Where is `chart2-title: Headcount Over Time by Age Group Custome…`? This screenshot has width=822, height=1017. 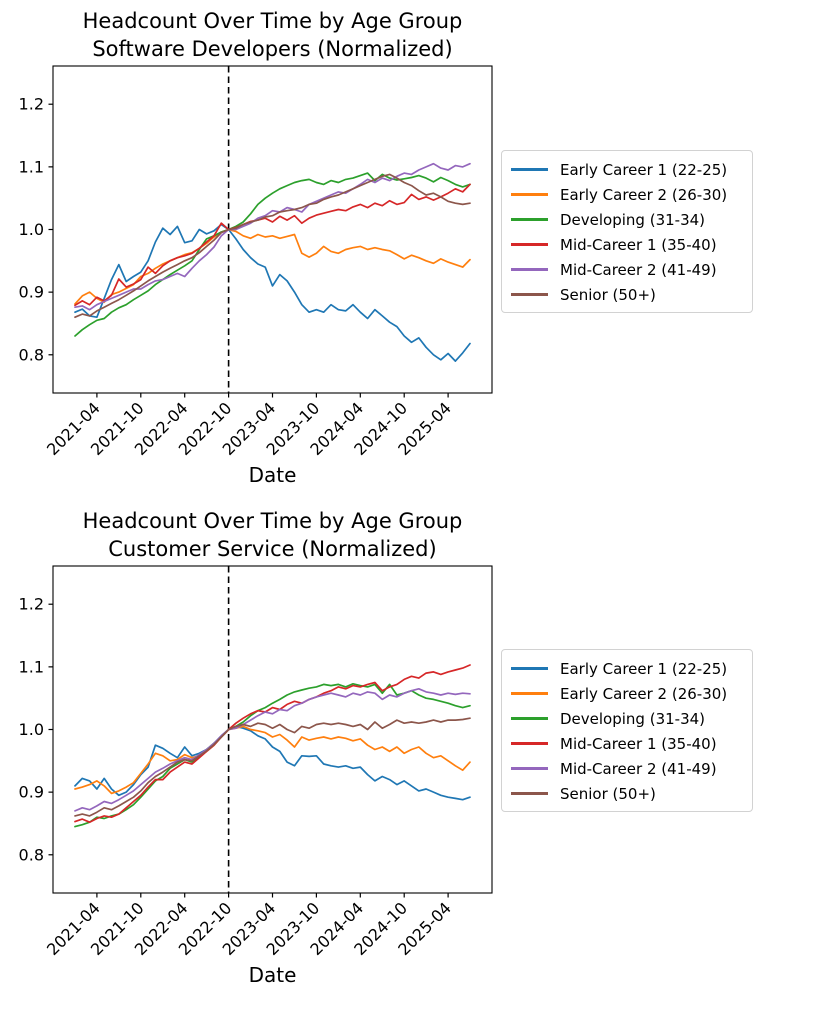 chart2-title: Headcount Over Time by Age Group Custome… is located at coordinates (272, 535).